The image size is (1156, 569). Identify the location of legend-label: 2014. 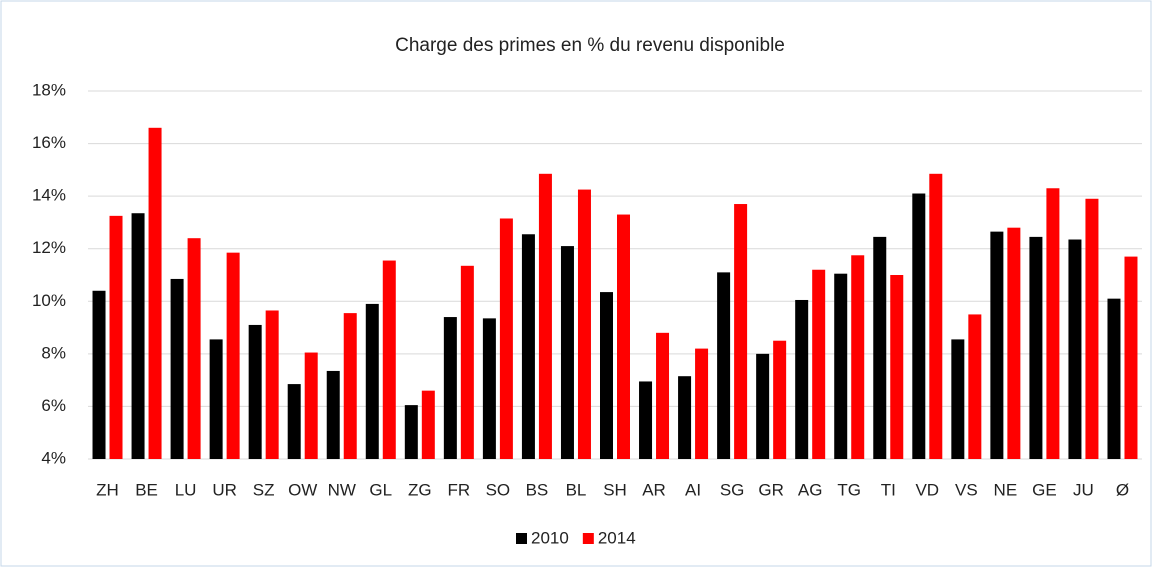
(617, 537).